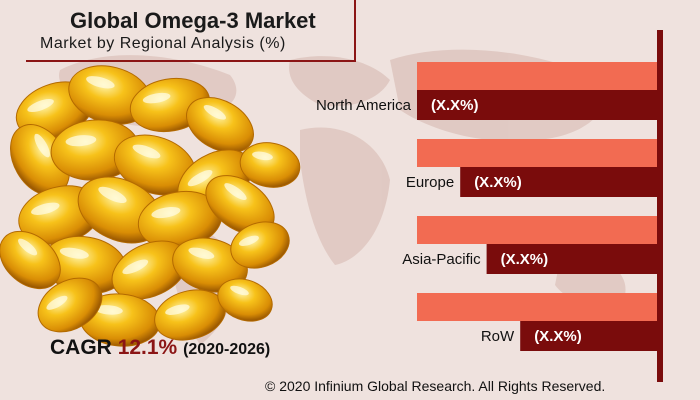  What do you see at coordinates (441, 259) in the screenshot?
I see `category-label: Asia-Pacific` at bounding box center [441, 259].